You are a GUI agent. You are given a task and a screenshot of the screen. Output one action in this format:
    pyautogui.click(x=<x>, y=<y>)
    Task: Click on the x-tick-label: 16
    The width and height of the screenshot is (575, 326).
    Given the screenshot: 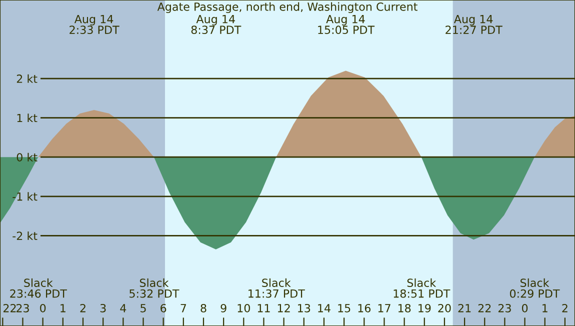 What is the action you would take?
    pyautogui.click(x=364, y=308)
    